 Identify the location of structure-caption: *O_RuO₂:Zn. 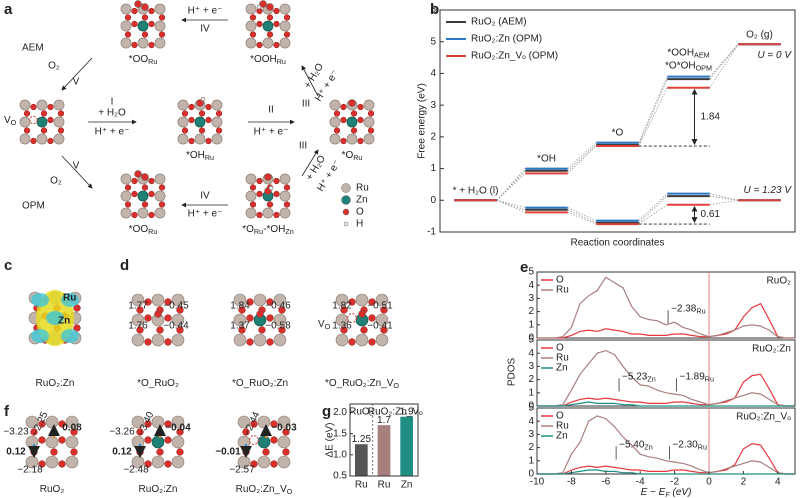
(260, 383).